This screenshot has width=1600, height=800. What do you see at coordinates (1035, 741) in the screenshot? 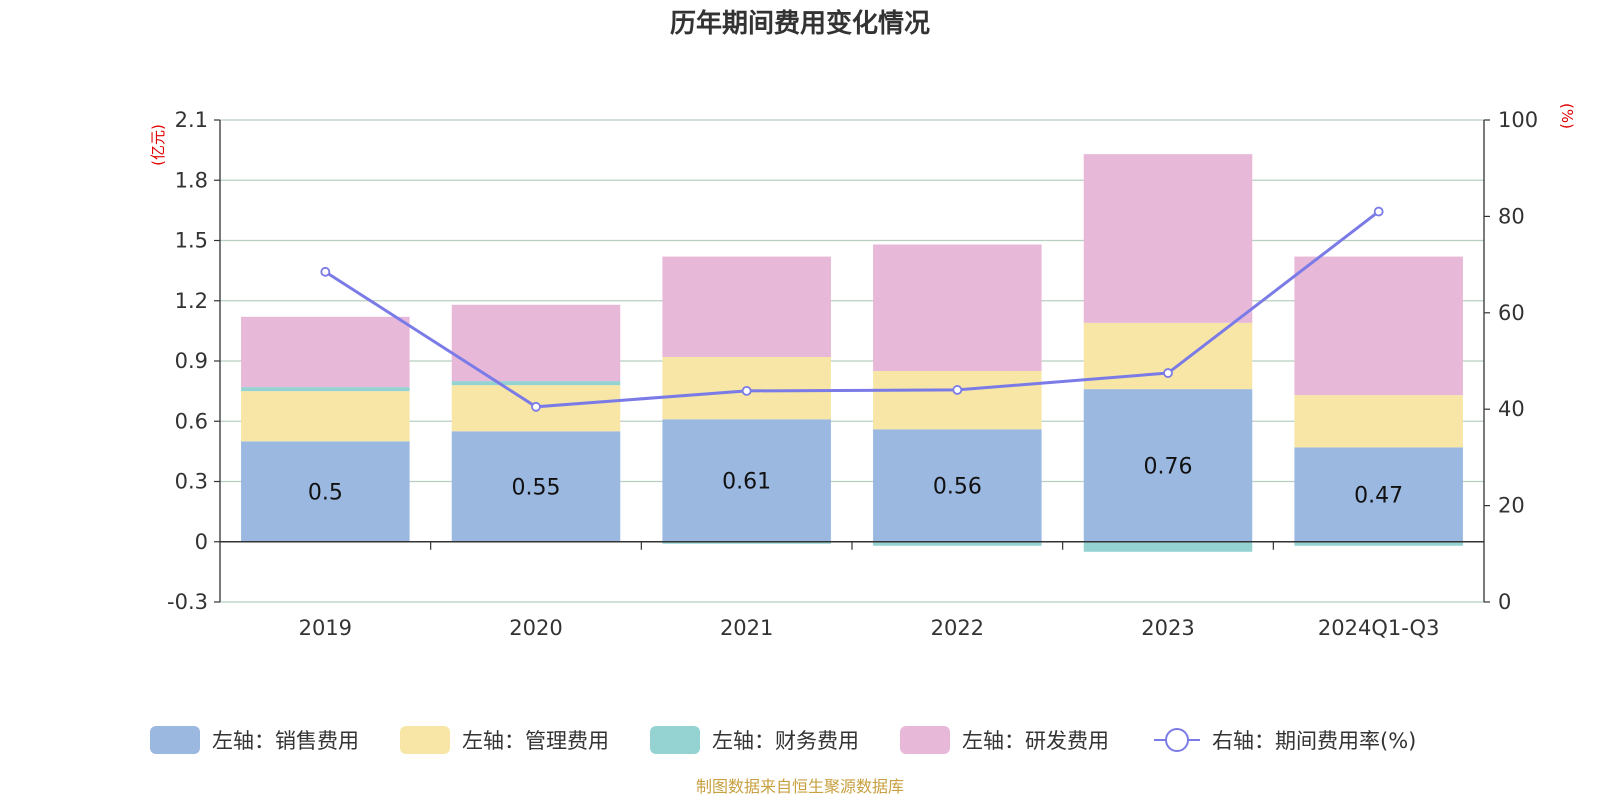
I see `legend-label: 左轴：研发费用` at bounding box center [1035, 741].